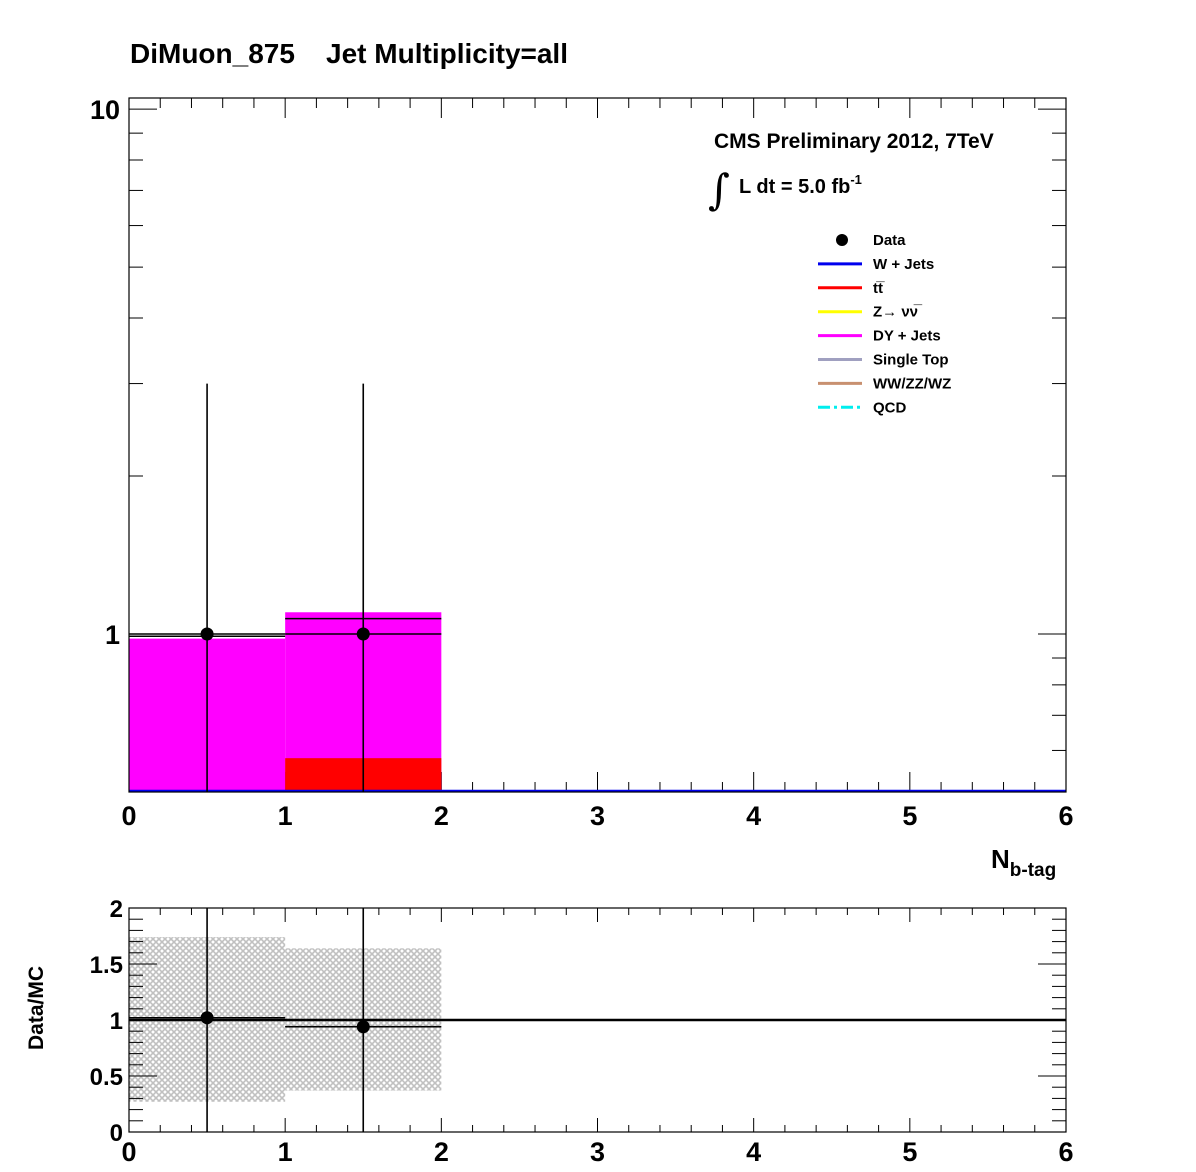 This screenshot has height=1172, width=1196. I want to click on y-tick-label: 1, so click(112, 635).